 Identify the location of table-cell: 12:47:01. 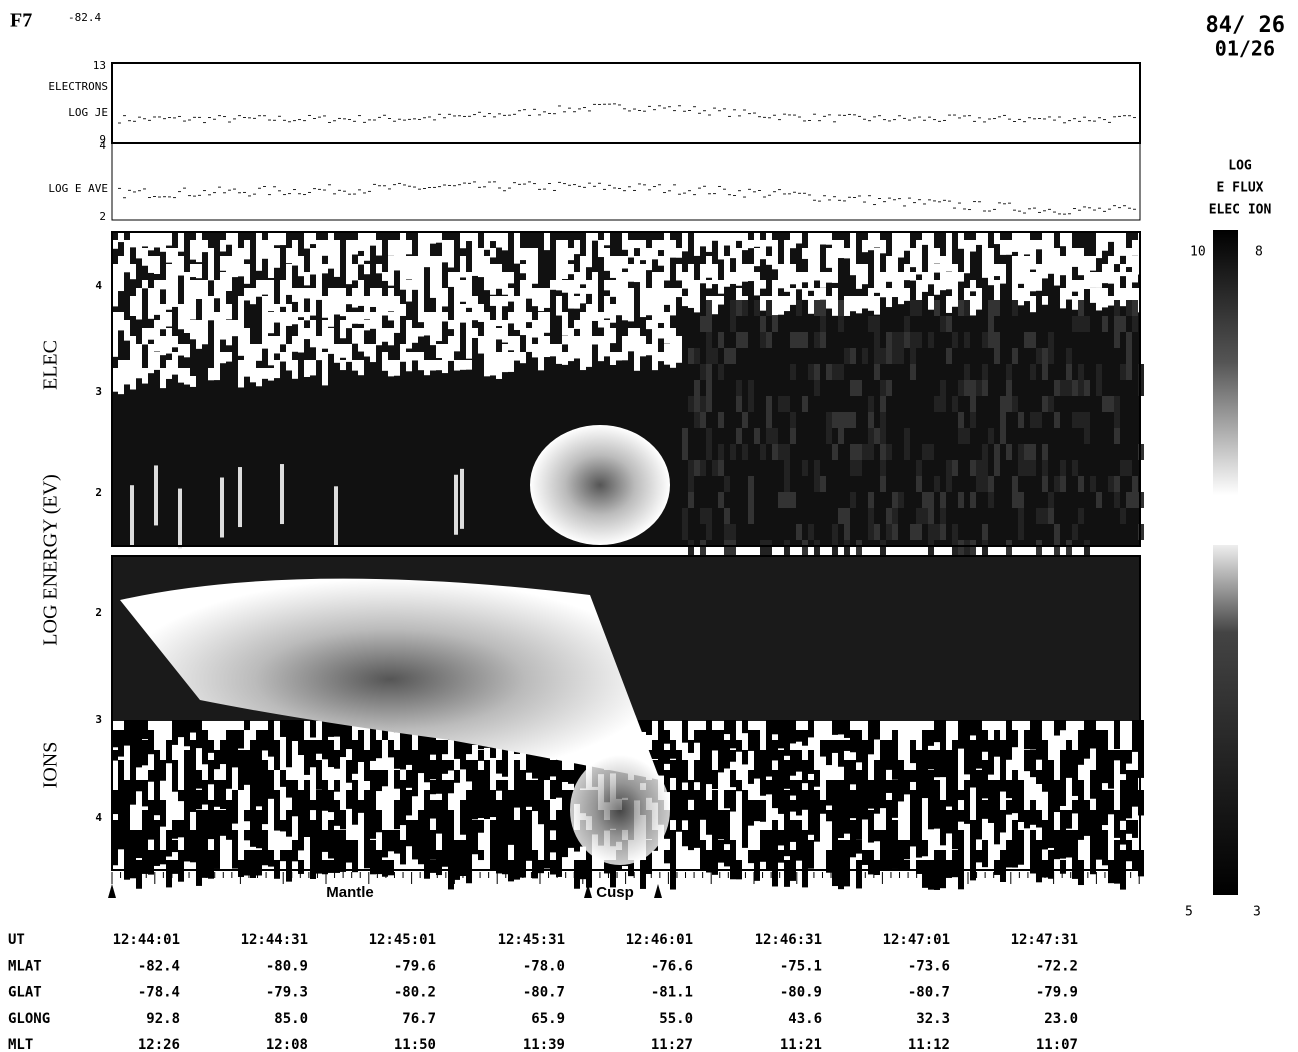
(916, 940).